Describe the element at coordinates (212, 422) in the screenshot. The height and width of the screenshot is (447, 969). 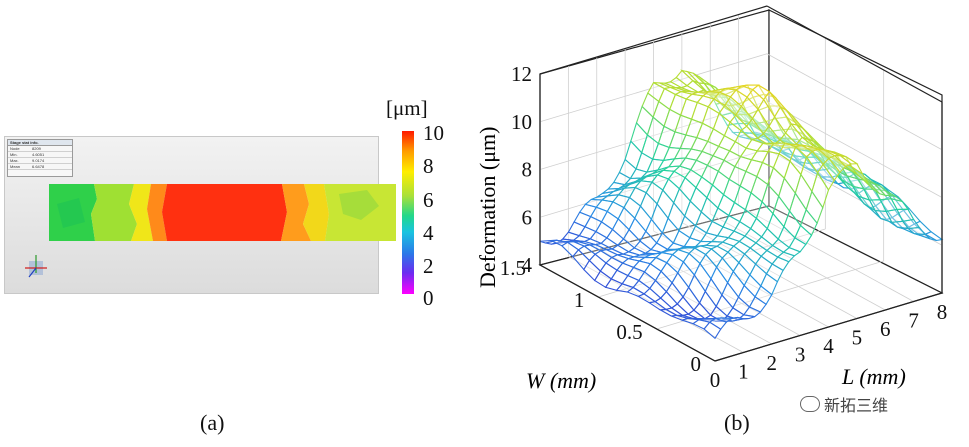
I see `caption-a: (a)` at that location.